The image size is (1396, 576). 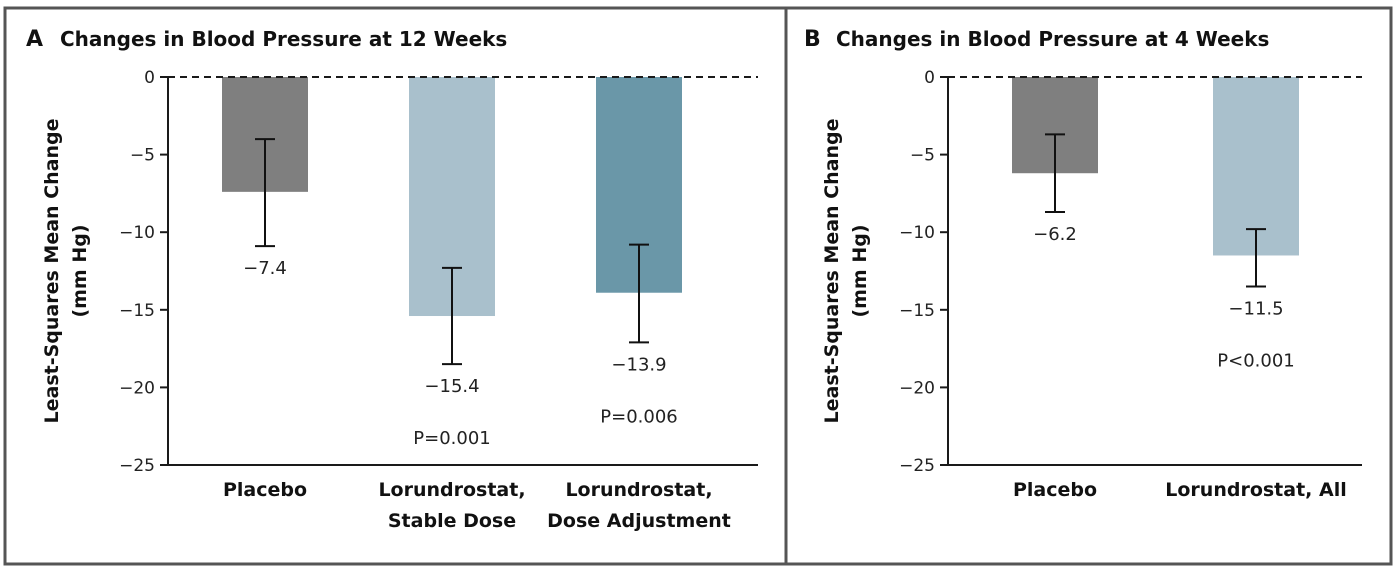 I want to click on y-tick-label-a: 0, so click(x=149, y=78).